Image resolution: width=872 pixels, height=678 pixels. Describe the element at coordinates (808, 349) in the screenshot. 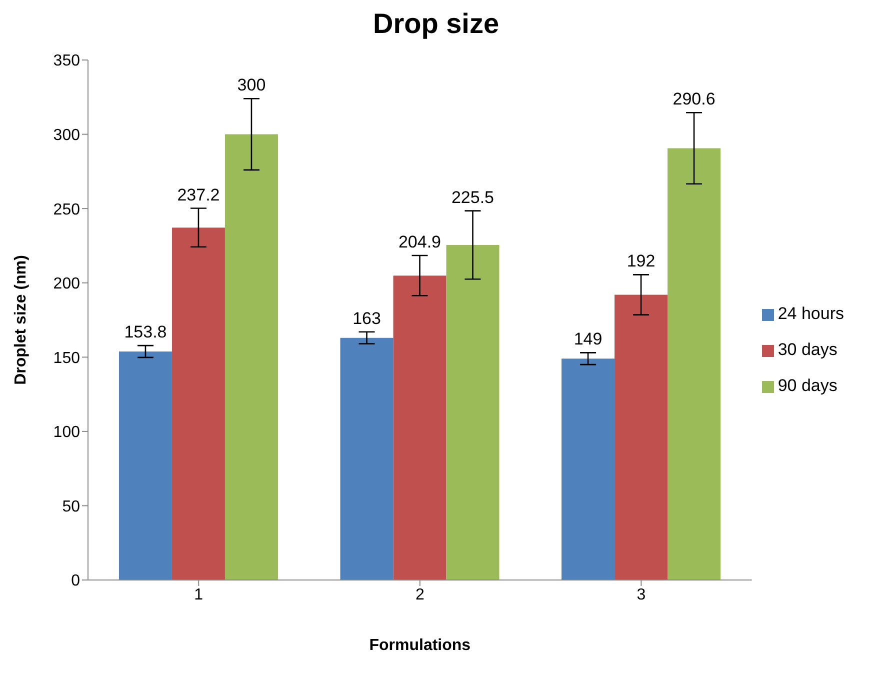

I see `legend-label: 30 days` at that location.